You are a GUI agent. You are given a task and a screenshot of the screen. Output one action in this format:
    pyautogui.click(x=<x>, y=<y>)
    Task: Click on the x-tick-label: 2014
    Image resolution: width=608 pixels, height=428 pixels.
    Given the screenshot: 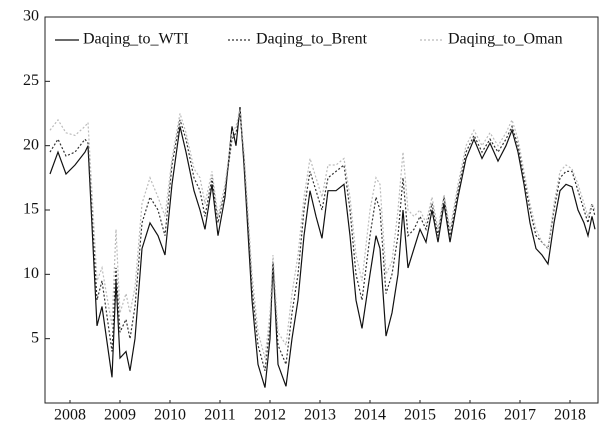 What is the action you would take?
    pyautogui.click(x=370, y=415)
    